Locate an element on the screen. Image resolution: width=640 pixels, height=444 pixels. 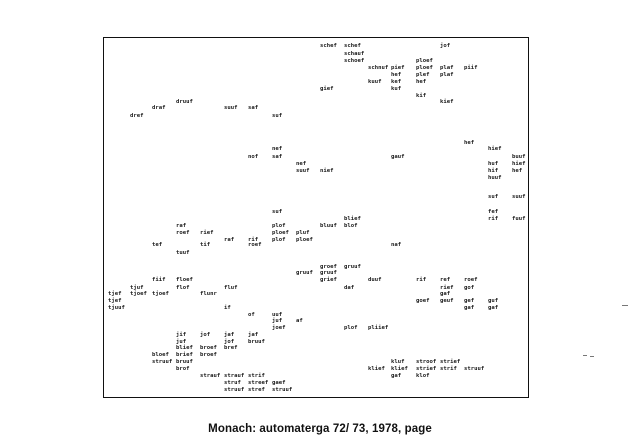
poem-word: broef is located at coordinates (208, 355).